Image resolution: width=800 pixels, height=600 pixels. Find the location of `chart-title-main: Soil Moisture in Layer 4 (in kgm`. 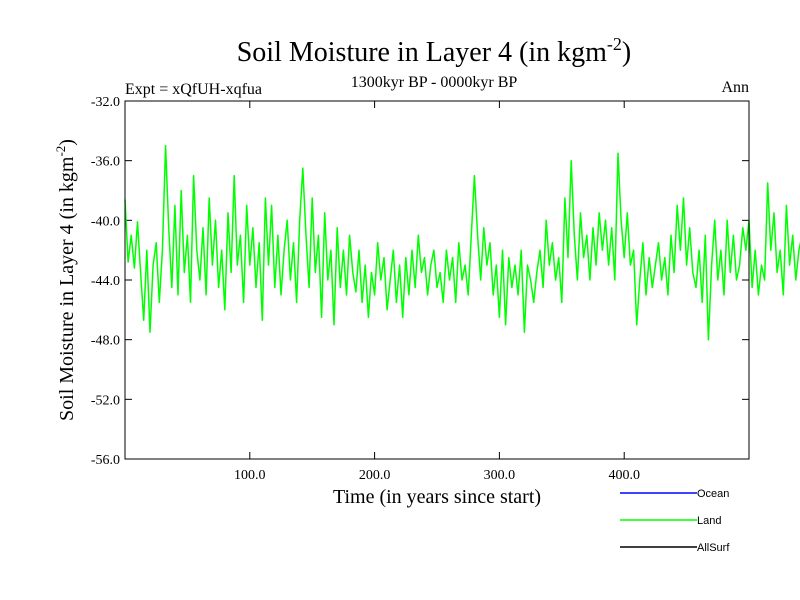

chart-title-main: Soil Moisture in Layer 4 (in kgm is located at coordinates (422, 52).